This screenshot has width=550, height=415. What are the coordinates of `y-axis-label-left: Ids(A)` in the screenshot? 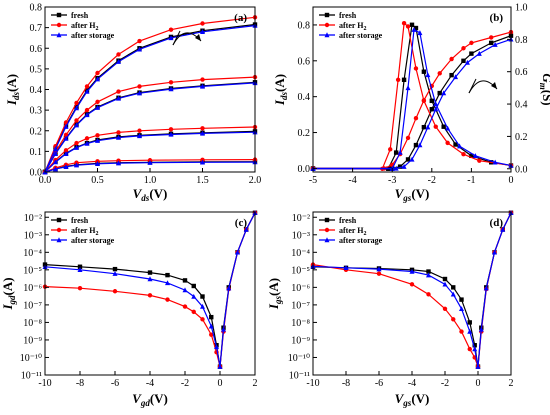 It's located at (280, 90).